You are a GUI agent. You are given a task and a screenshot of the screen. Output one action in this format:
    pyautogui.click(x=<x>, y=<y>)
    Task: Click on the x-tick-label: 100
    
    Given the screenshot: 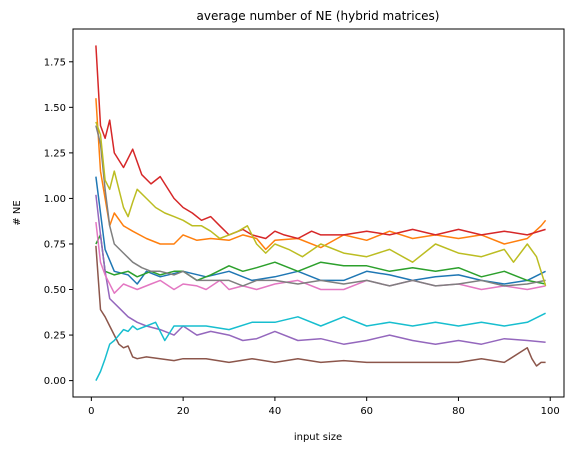 What is the action you would take?
    pyautogui.click(x=550, y=411)
    